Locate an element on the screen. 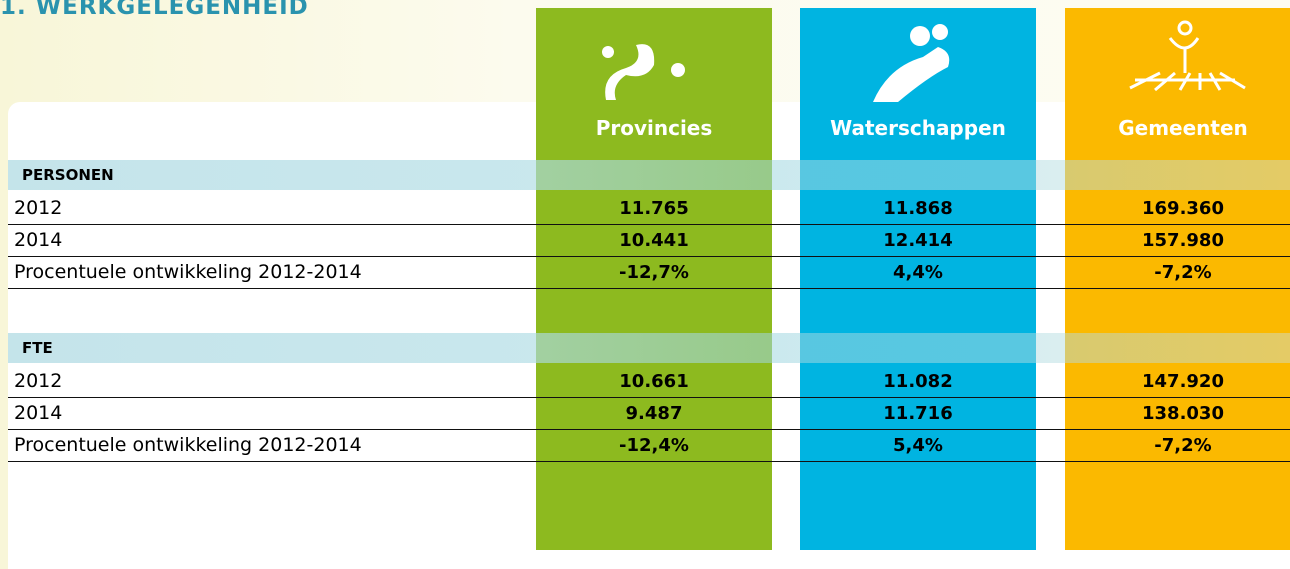 The height and width of the screenshot is (569, 1290). cell-value: -12,4% is located at coordinates (654, 445).